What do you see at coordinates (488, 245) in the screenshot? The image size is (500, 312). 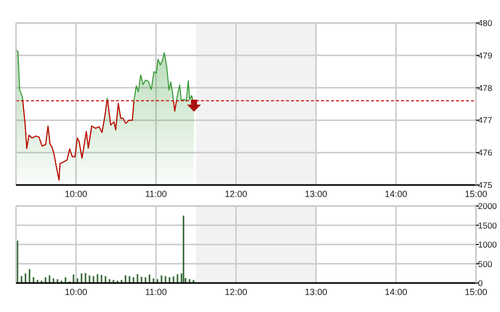 I see `y-tick-label: 1000` at bounding box center [488, 245].